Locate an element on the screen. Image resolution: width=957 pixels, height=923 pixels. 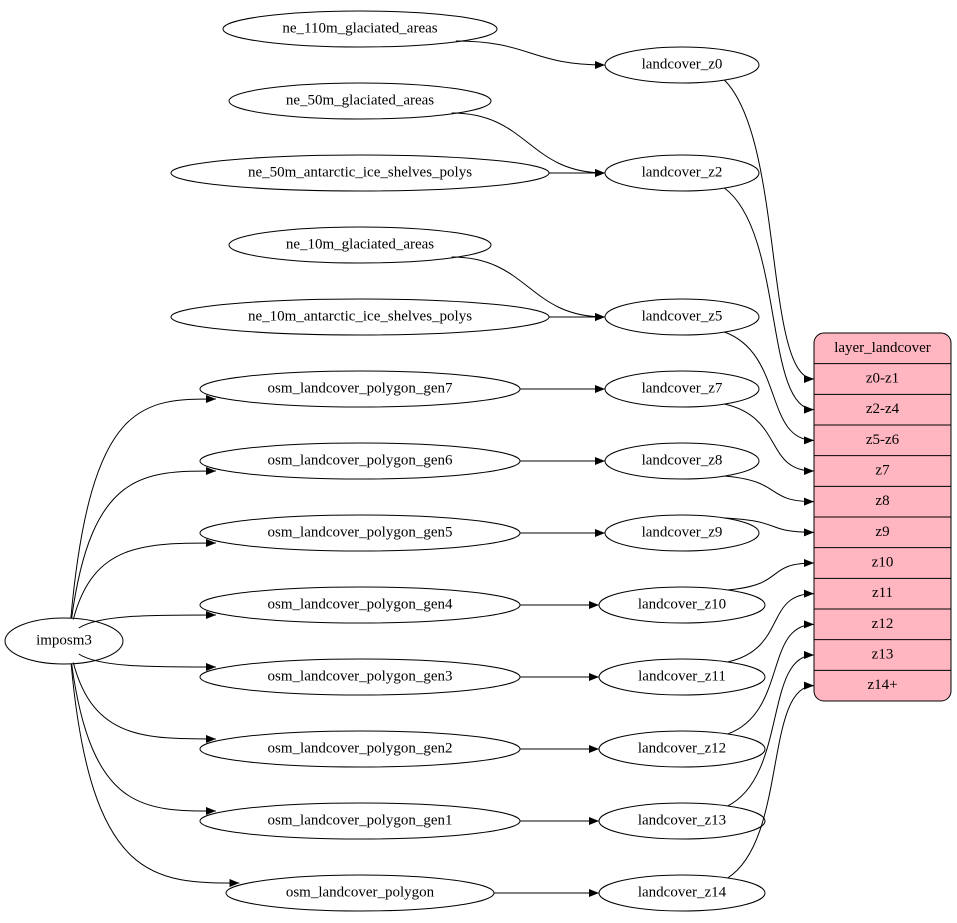
record-field: z5-z6 is located at coordinates (883, 440).